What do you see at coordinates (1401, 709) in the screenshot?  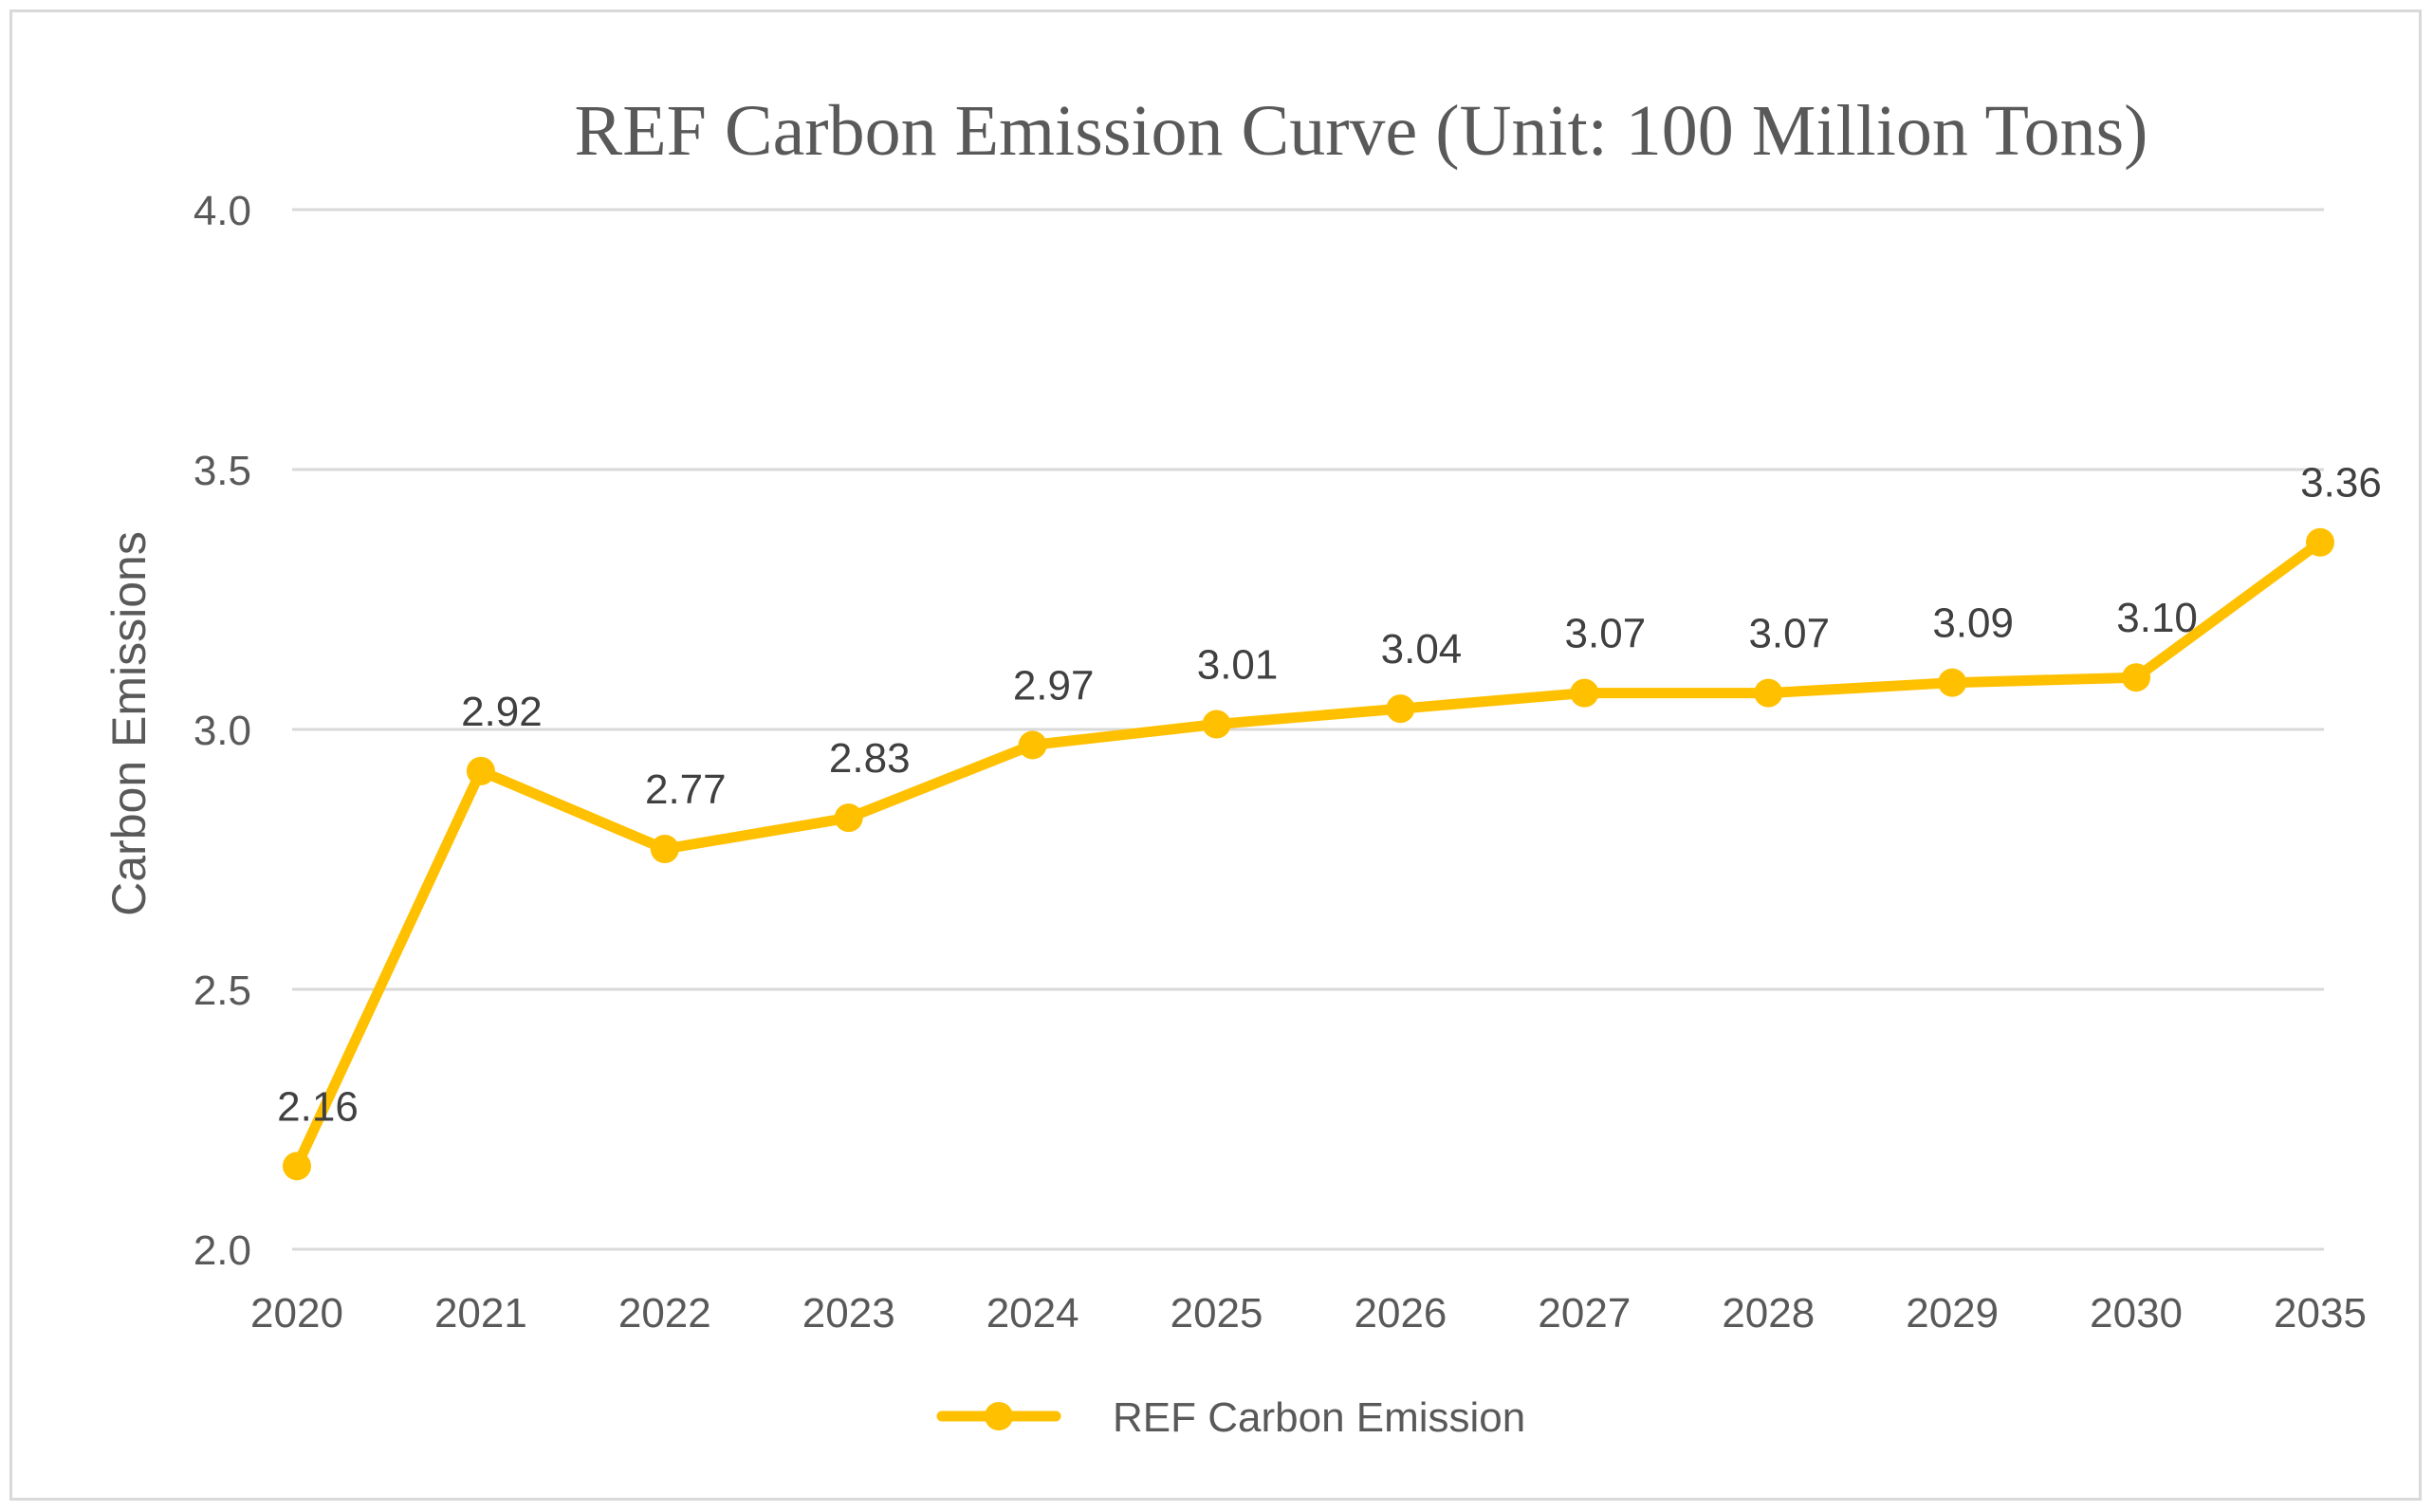 I see `data-point-2026` at bounding box center [1401, 709].